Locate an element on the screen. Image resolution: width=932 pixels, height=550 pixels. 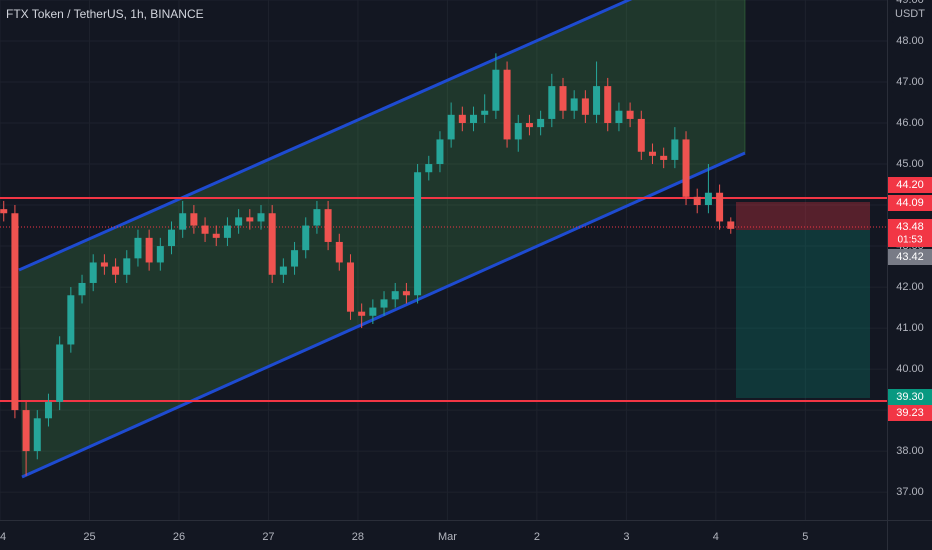
price-label: 43.42 is located at coordinates (910, 257).